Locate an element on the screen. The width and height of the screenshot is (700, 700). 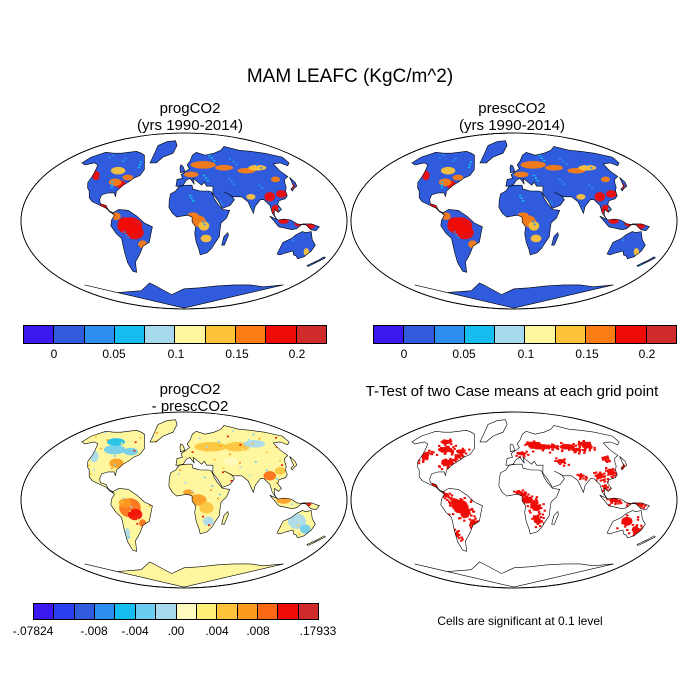
coastline-antarctica is located at coordinates (514, 295).